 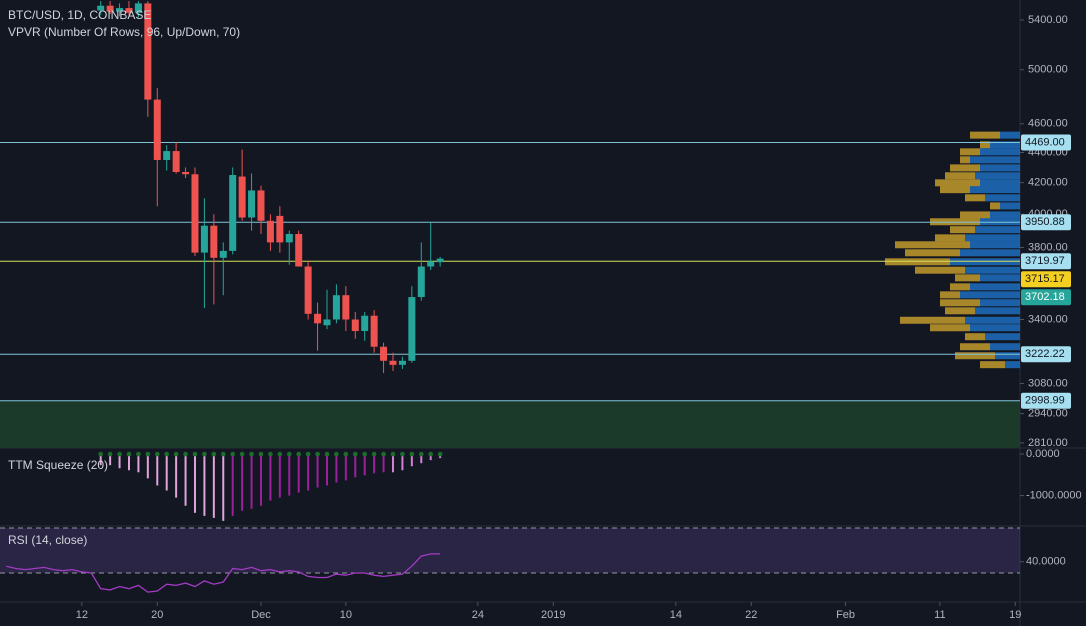 What do you see at coordinates (845, 615) in the screenshot?
I see `x-tick-label: Feb` at bounding box center [845, 615].